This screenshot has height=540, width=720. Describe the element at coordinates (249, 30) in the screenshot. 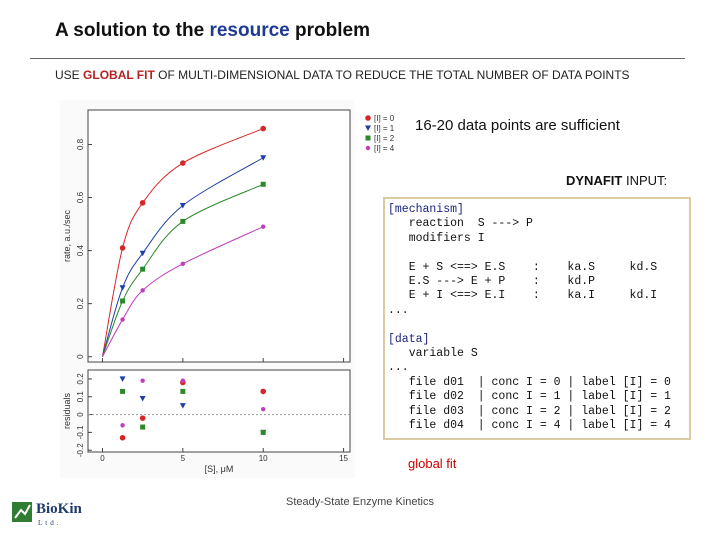

I see `title-highlight: resource` at that location.